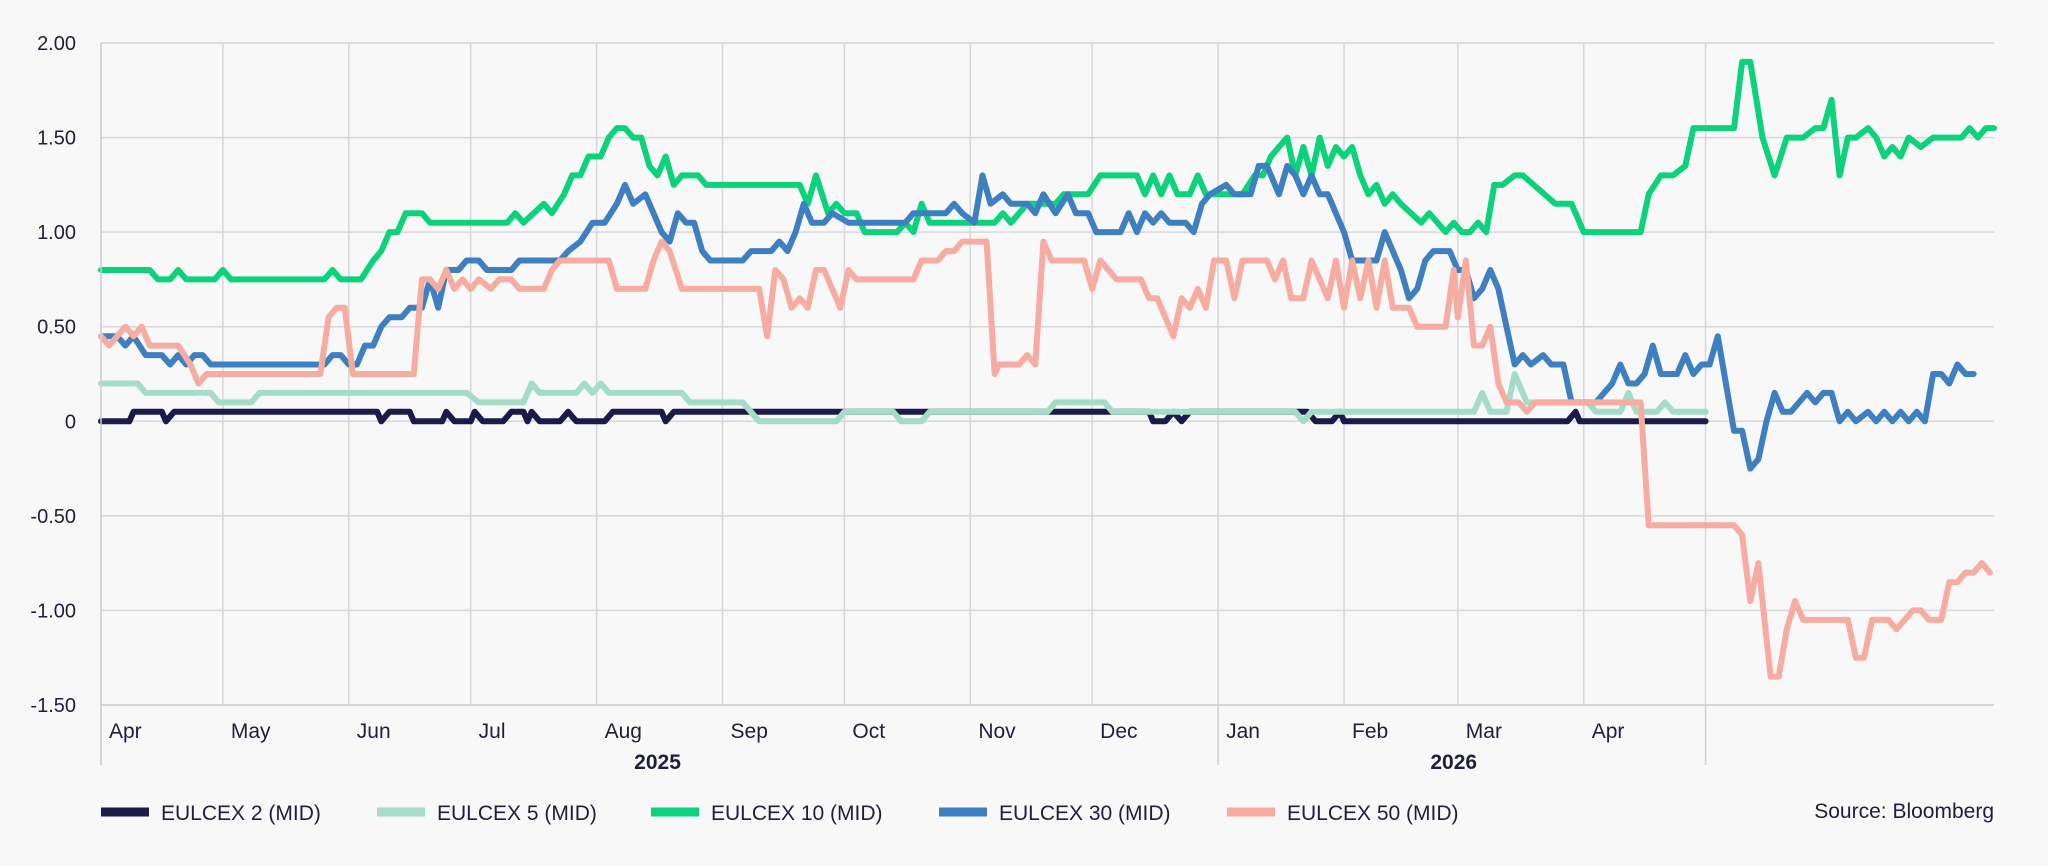 The width and height of the screenshot is (2048, 866). Describe the element at coordinates (56, 328) in the screenshot. I see `y-tick-label: 0.50` at that location.